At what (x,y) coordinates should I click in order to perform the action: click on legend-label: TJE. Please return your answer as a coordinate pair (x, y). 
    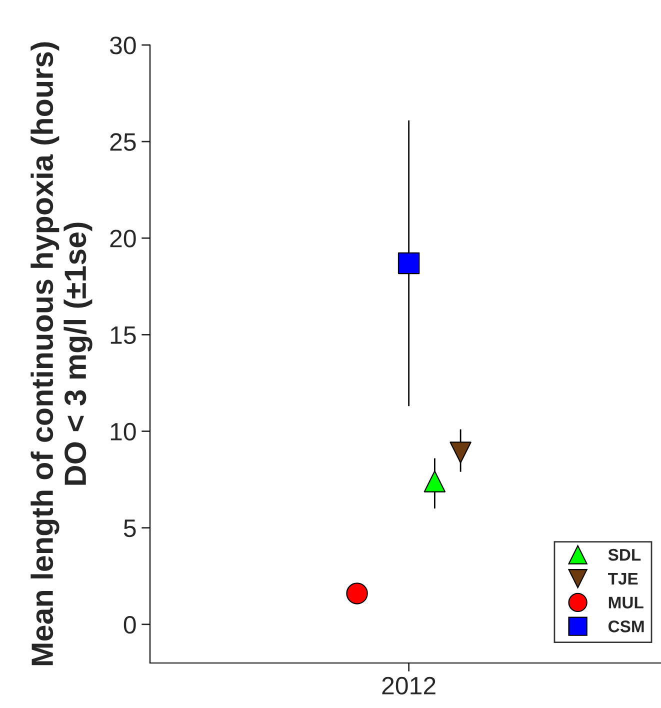
    Looking at the image, I should click on (623, 578).